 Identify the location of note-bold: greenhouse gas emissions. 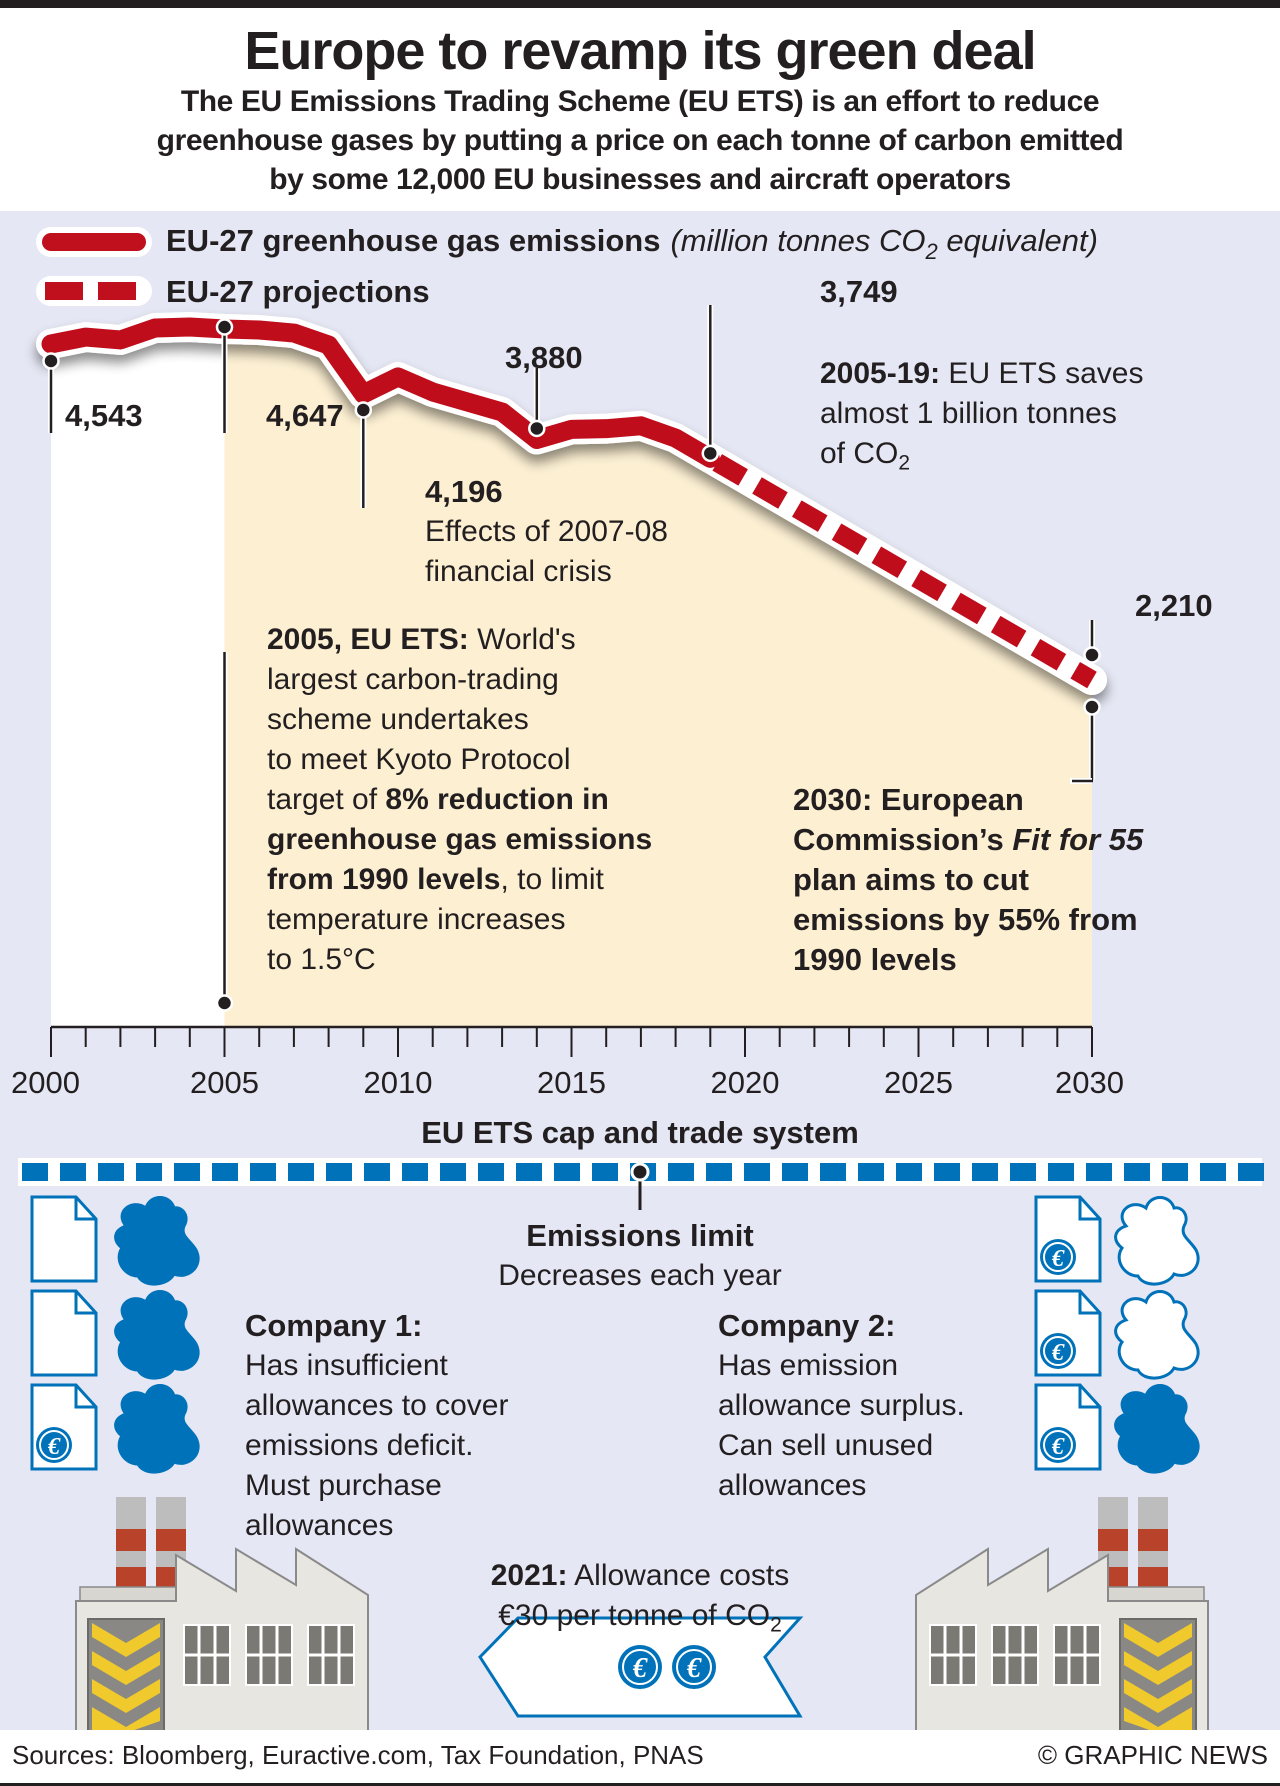
(460, 839).